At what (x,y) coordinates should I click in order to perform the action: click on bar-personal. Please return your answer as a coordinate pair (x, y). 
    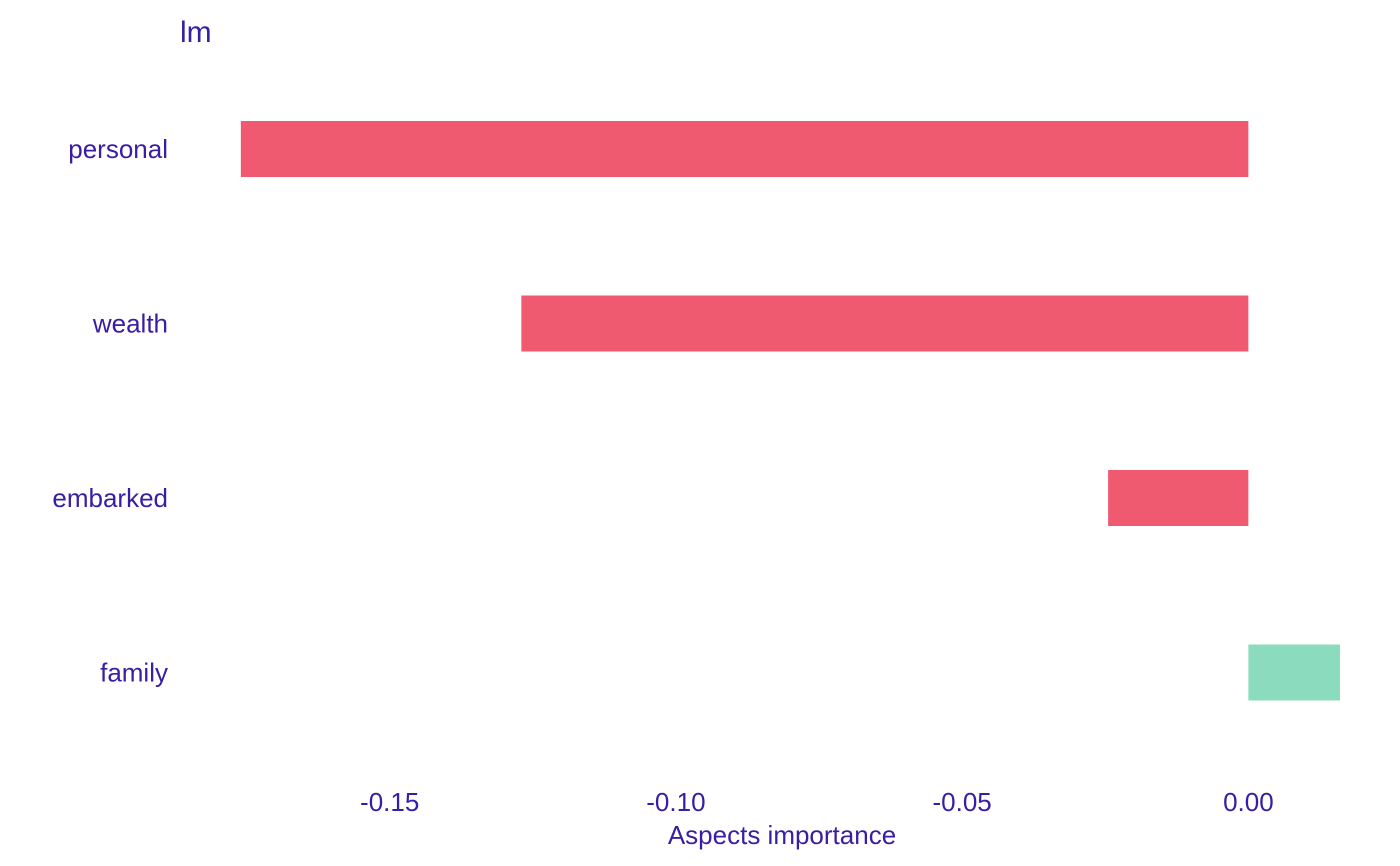
    Looking at the image, I should click on (744, 149).